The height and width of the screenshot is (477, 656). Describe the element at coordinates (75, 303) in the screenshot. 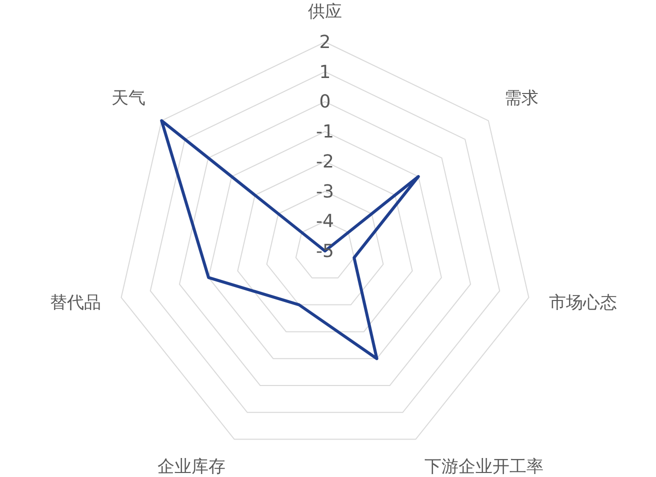

I see `spoke-label: 替代品` at that location.